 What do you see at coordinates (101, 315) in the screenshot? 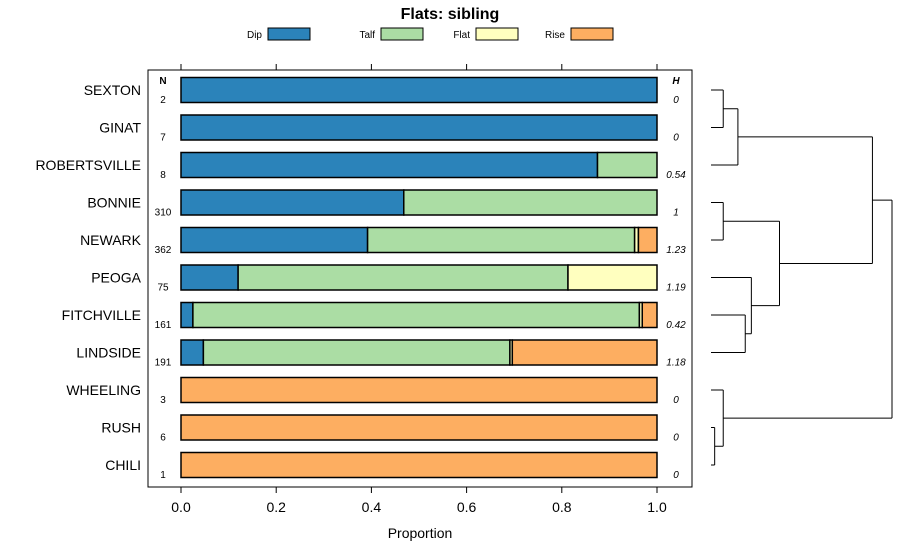
I see `row-label: FITCHVILLE` at bounding box center [101, 315].